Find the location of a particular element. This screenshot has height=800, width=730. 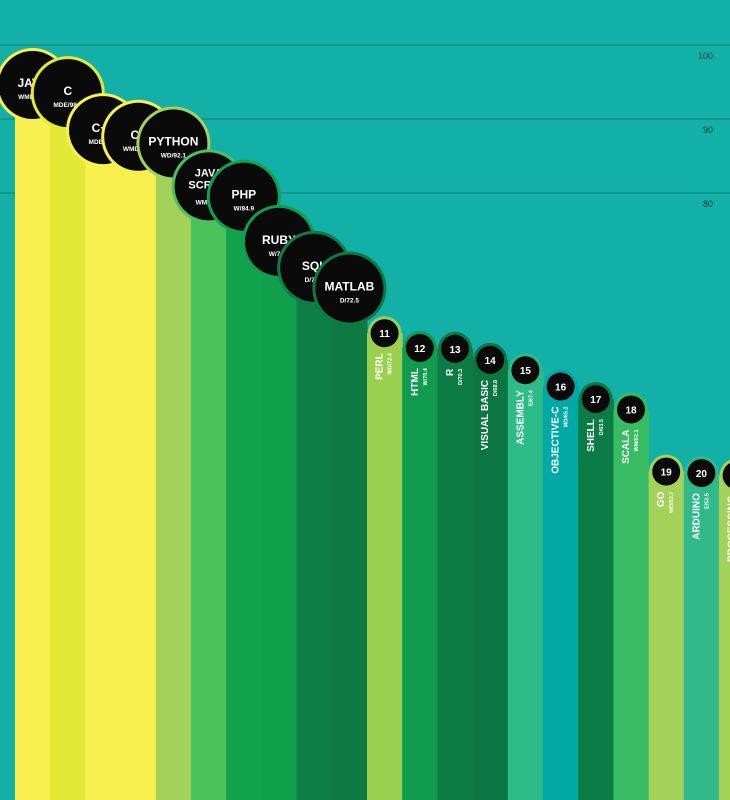

bar-rank: 15 is located at coordinates (526, 371).